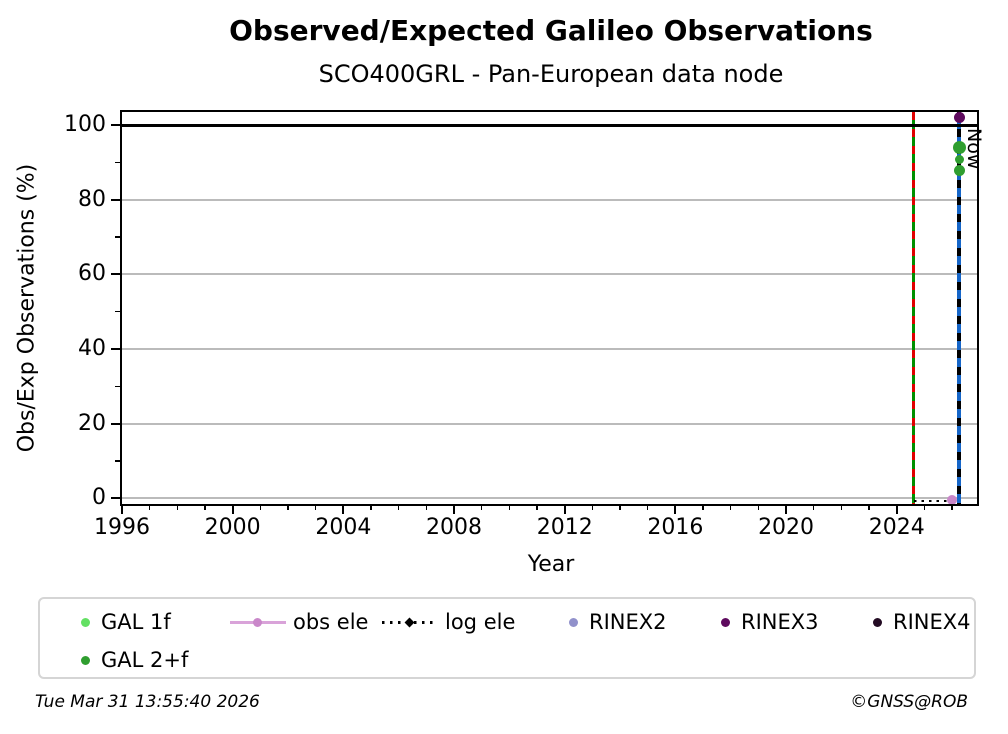 This screenshot has height=734, width=1008. What do you see at coordinates (258, 622) in the screenshot?
I see `legend-line-dot-icon` at bounding box center [258, 622].